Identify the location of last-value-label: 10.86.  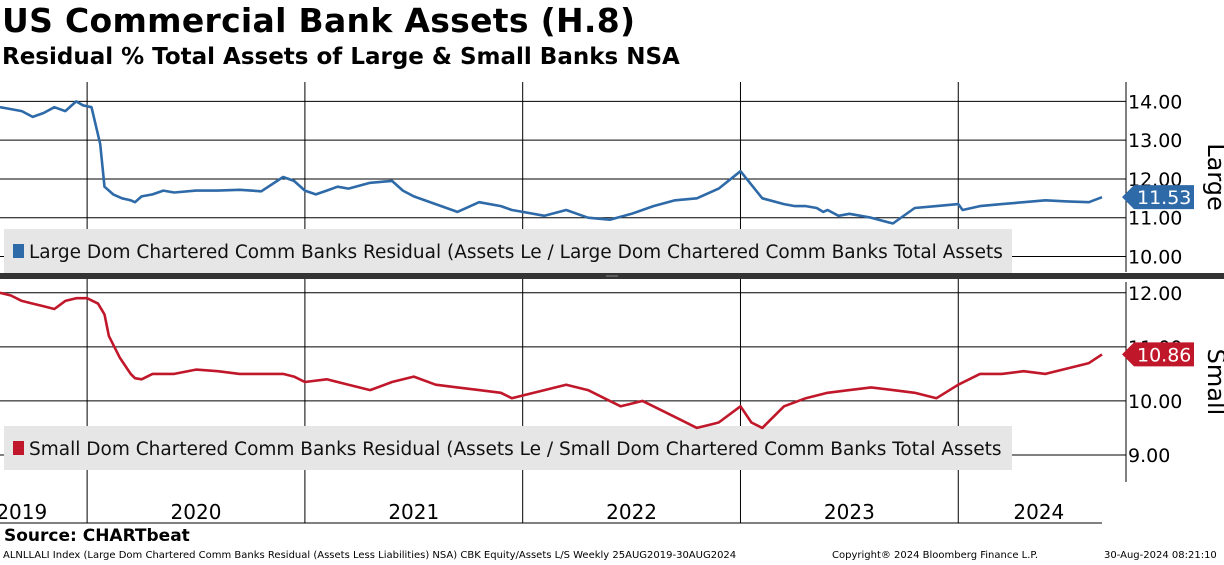
(1164, 355).